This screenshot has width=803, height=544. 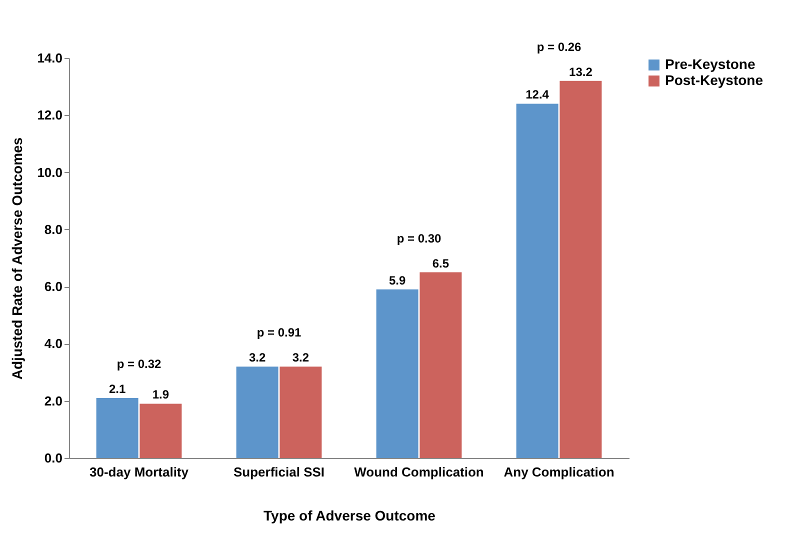 What do you see at coordinates (49, 115) in the screenshot?
I see `y-tick-label: 12.0` at bounding box center [49, 115].